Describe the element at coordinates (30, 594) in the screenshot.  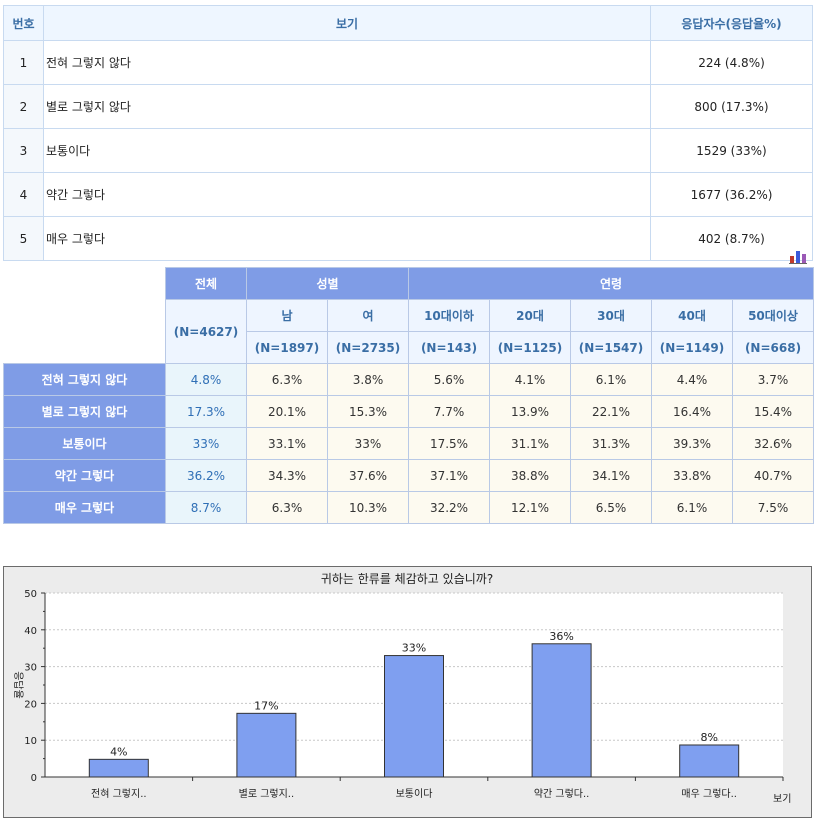
I see `y-tick-label: 50` at that location.